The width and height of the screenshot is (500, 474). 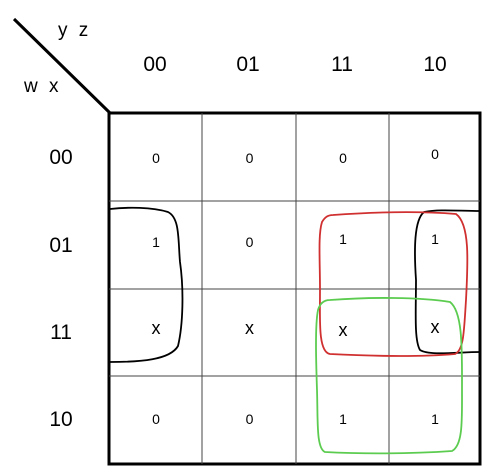 What do you see at coordinates (447, 282) in the screenshot?
I see `group-black-right` at bounding box center [447, 282].